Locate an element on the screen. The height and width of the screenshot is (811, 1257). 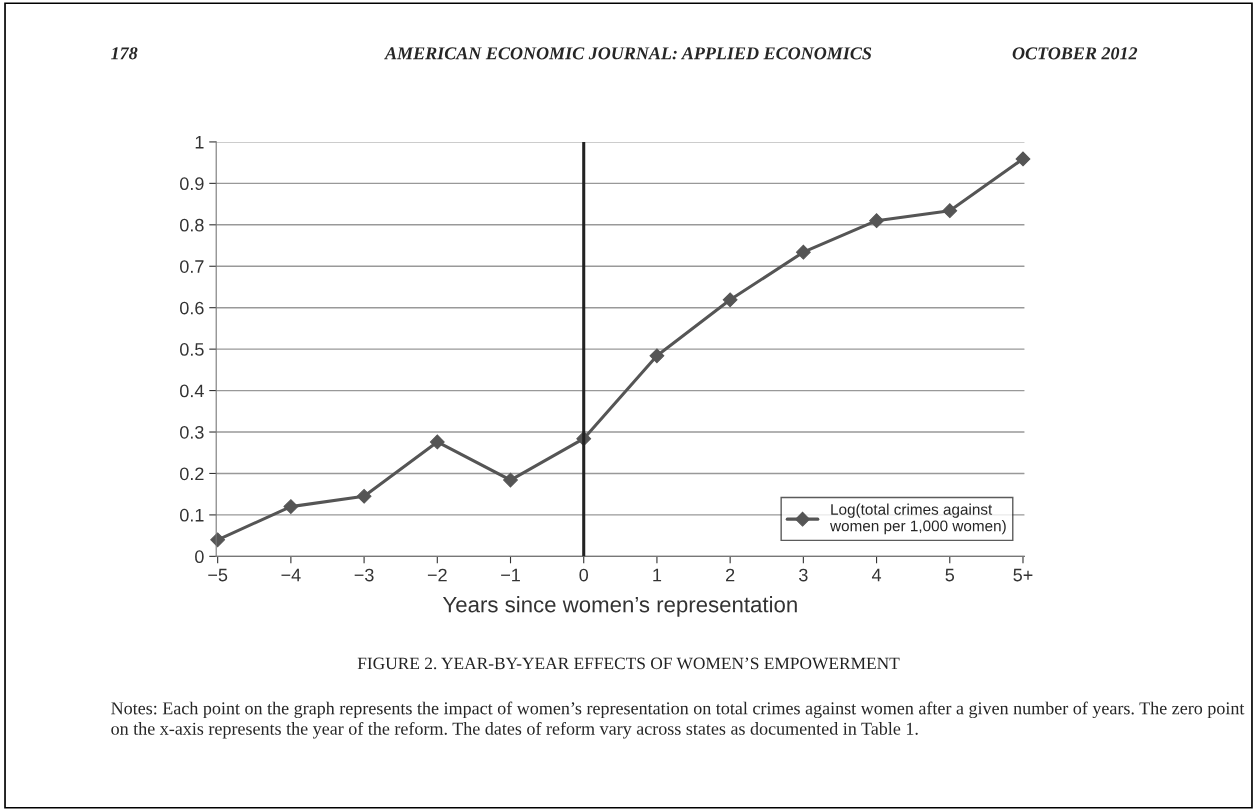
y-tick-label: 0.9 is located at coordinates (192, 184).